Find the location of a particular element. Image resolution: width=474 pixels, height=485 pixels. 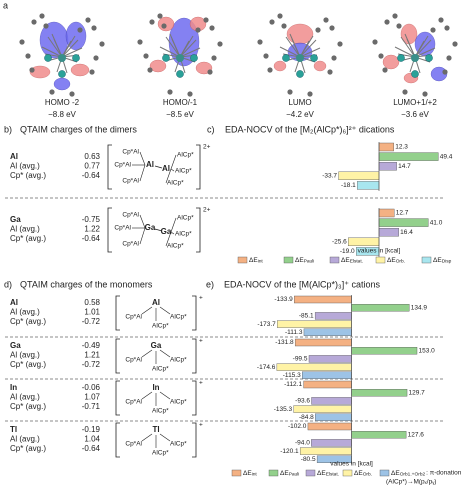

molecule is located at coordinates (180, 55).